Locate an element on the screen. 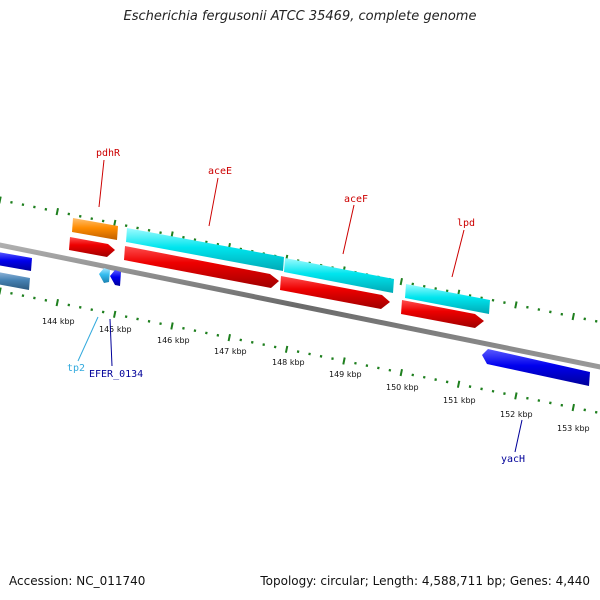 This screenshot has height=600, width=600. gene-label-aceE: aceE is located at coordinates (220, 171).